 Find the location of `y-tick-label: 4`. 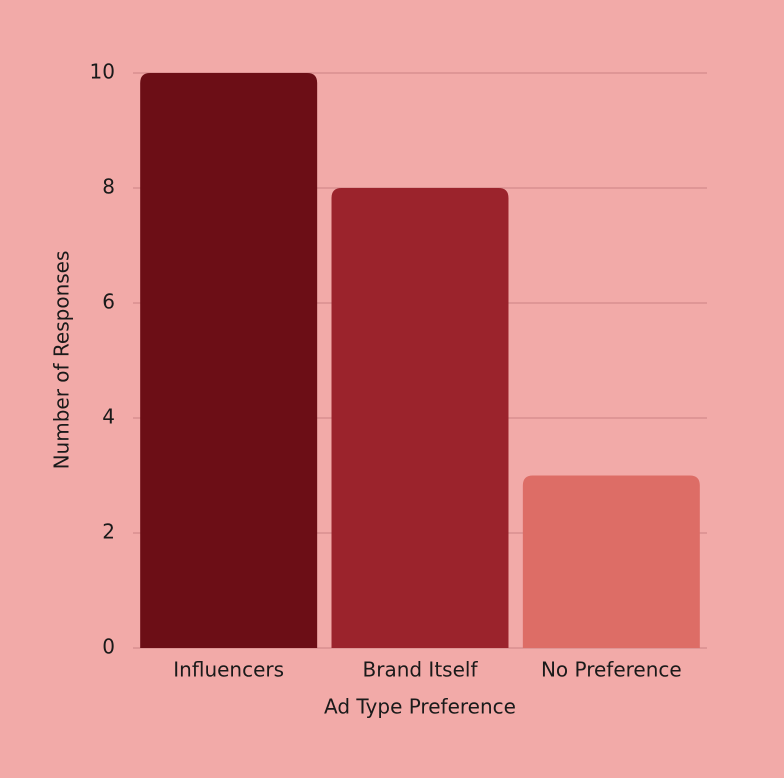

y-tick-label: 4 is located at coordinates (108, 417).